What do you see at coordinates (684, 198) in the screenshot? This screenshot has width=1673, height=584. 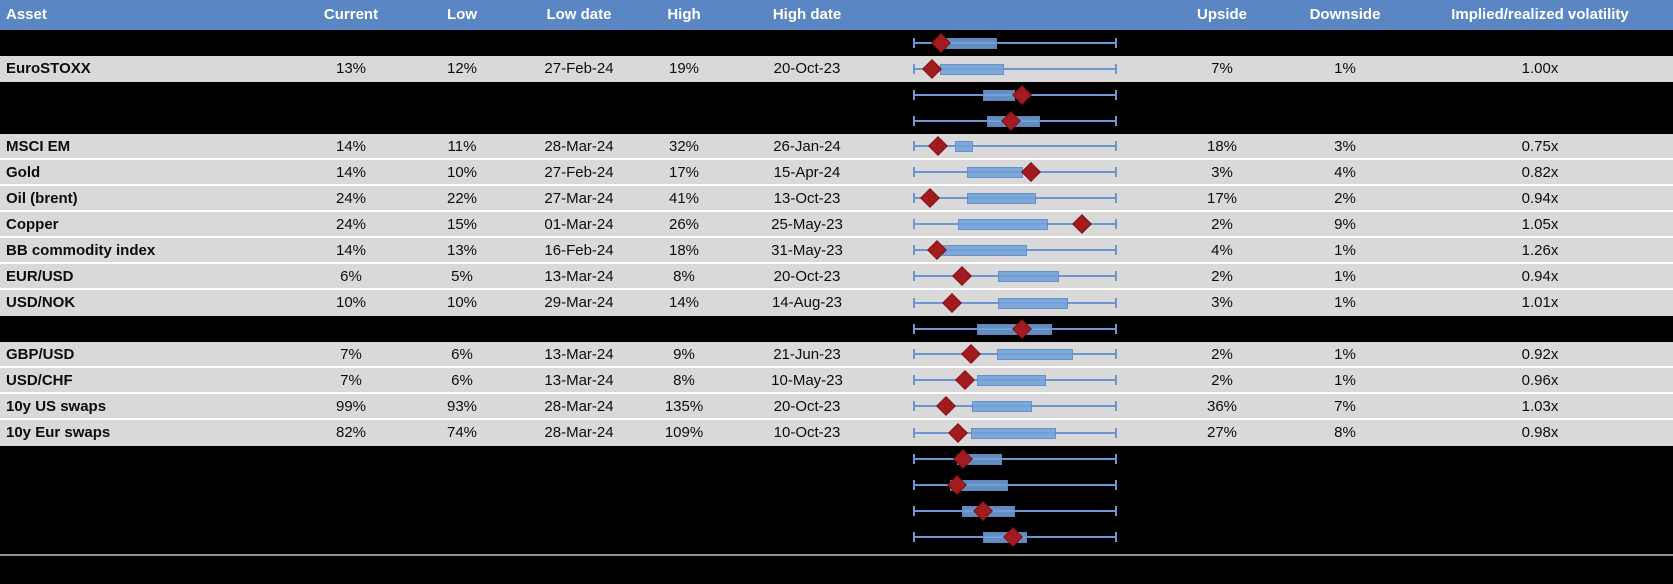 I see `high-cell: 41%` at bounding box center [684, 198].